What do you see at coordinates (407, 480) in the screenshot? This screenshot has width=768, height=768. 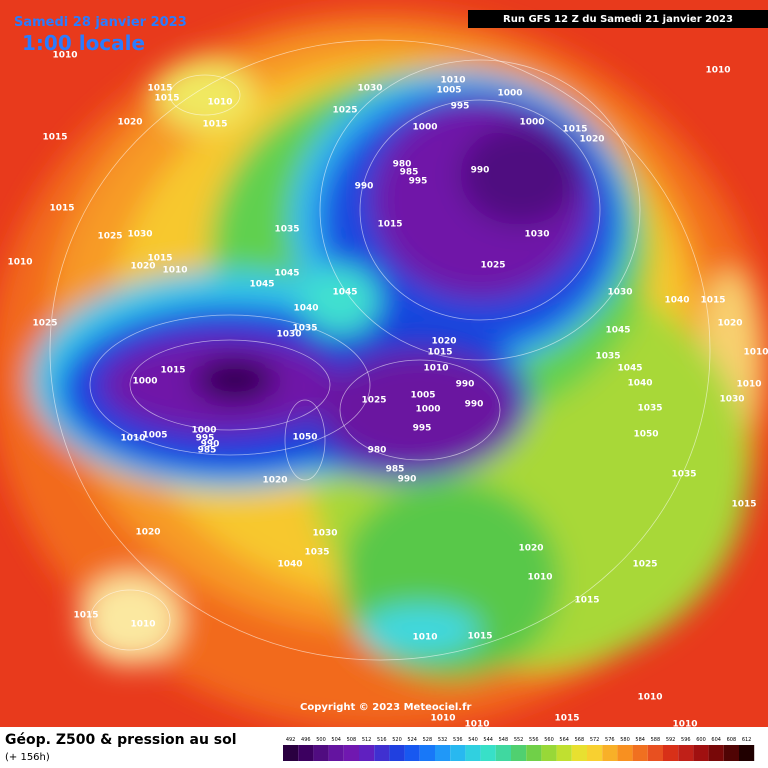 I see `isobar-label: 990` at bounding box center [407, 480].